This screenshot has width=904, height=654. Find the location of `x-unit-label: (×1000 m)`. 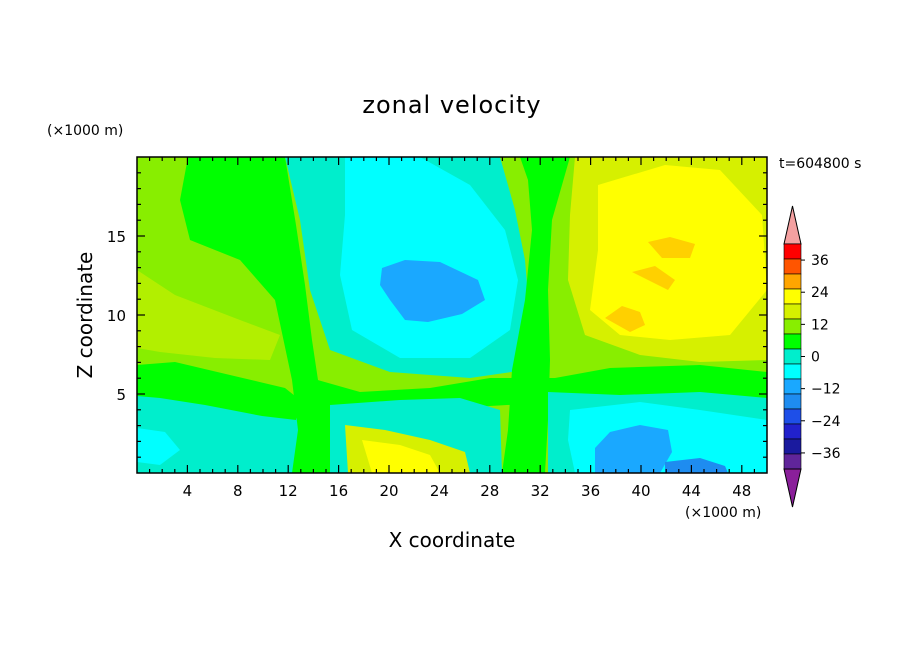

x-unit-label: (×1000 m) is located at coordinates (723, 513).